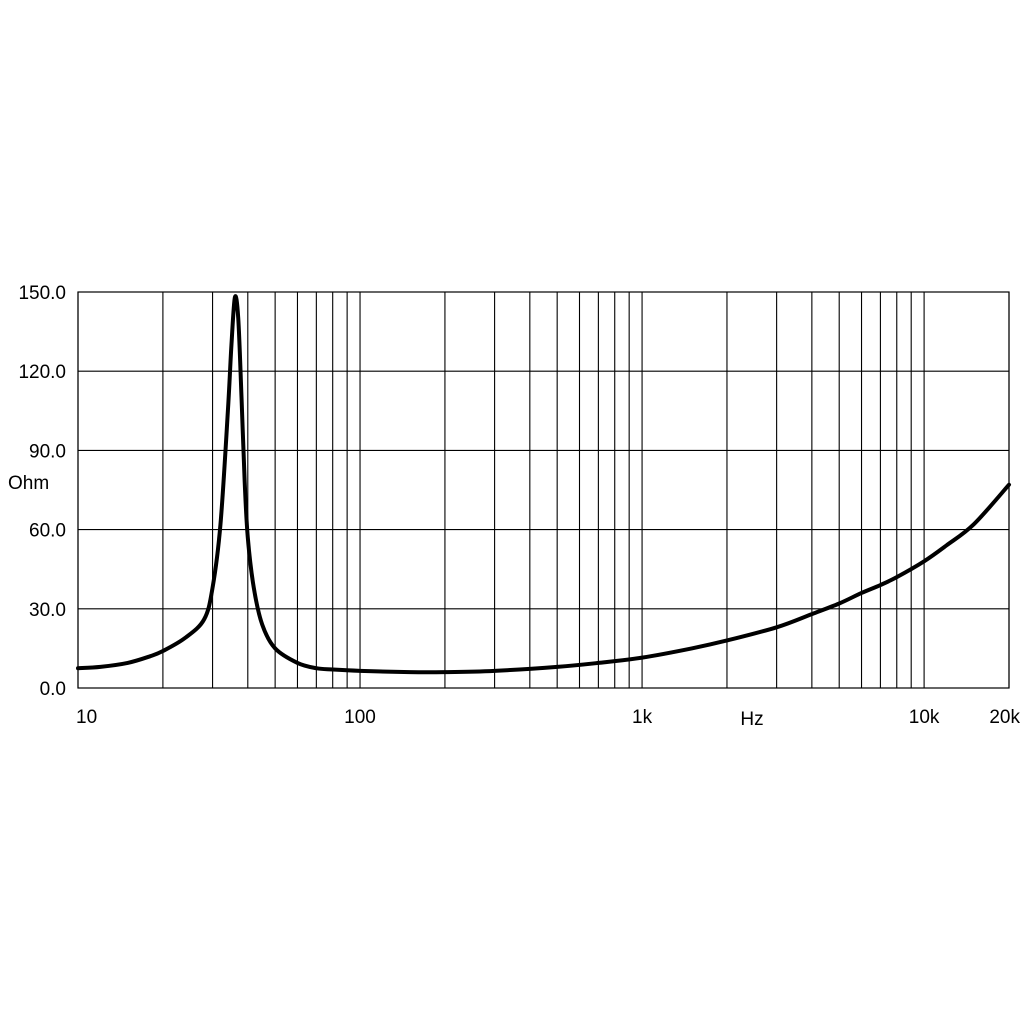 The width and height of the screenshot is (1024, 1024). I want to click on y-tick-label: 120.0, so click(42, 372).